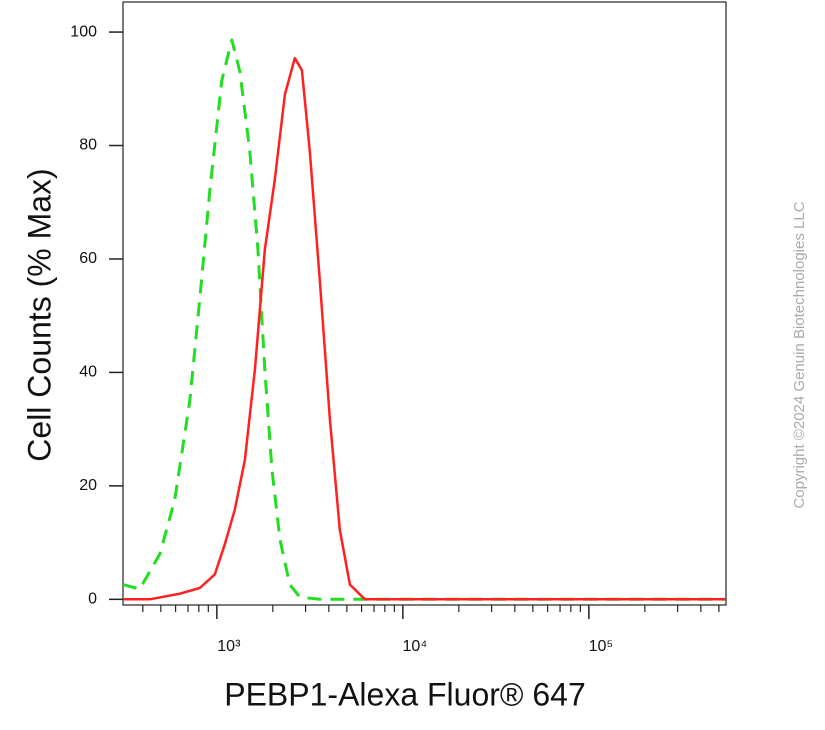 The height and width of the screenshot is (730, 825). What do you see at coordinates (601, 646) in the screenshot?
I see `x-tick-label: 10⁵` at bounding box center [601, 646].